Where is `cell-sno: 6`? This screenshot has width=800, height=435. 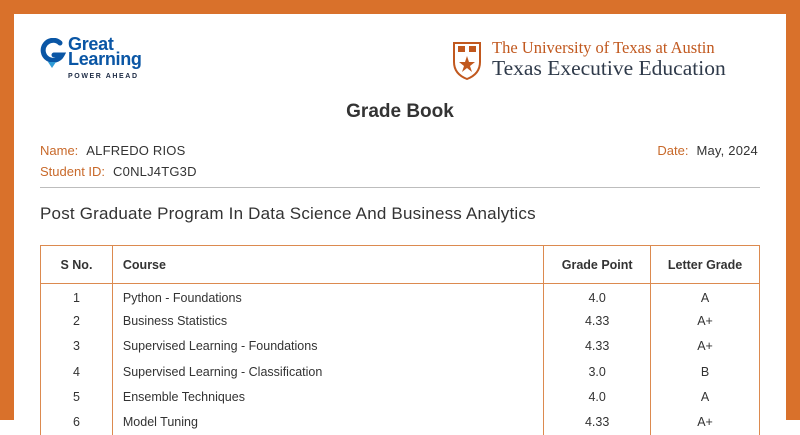
cell-sno: 6 is located at coordinates (76, 422).